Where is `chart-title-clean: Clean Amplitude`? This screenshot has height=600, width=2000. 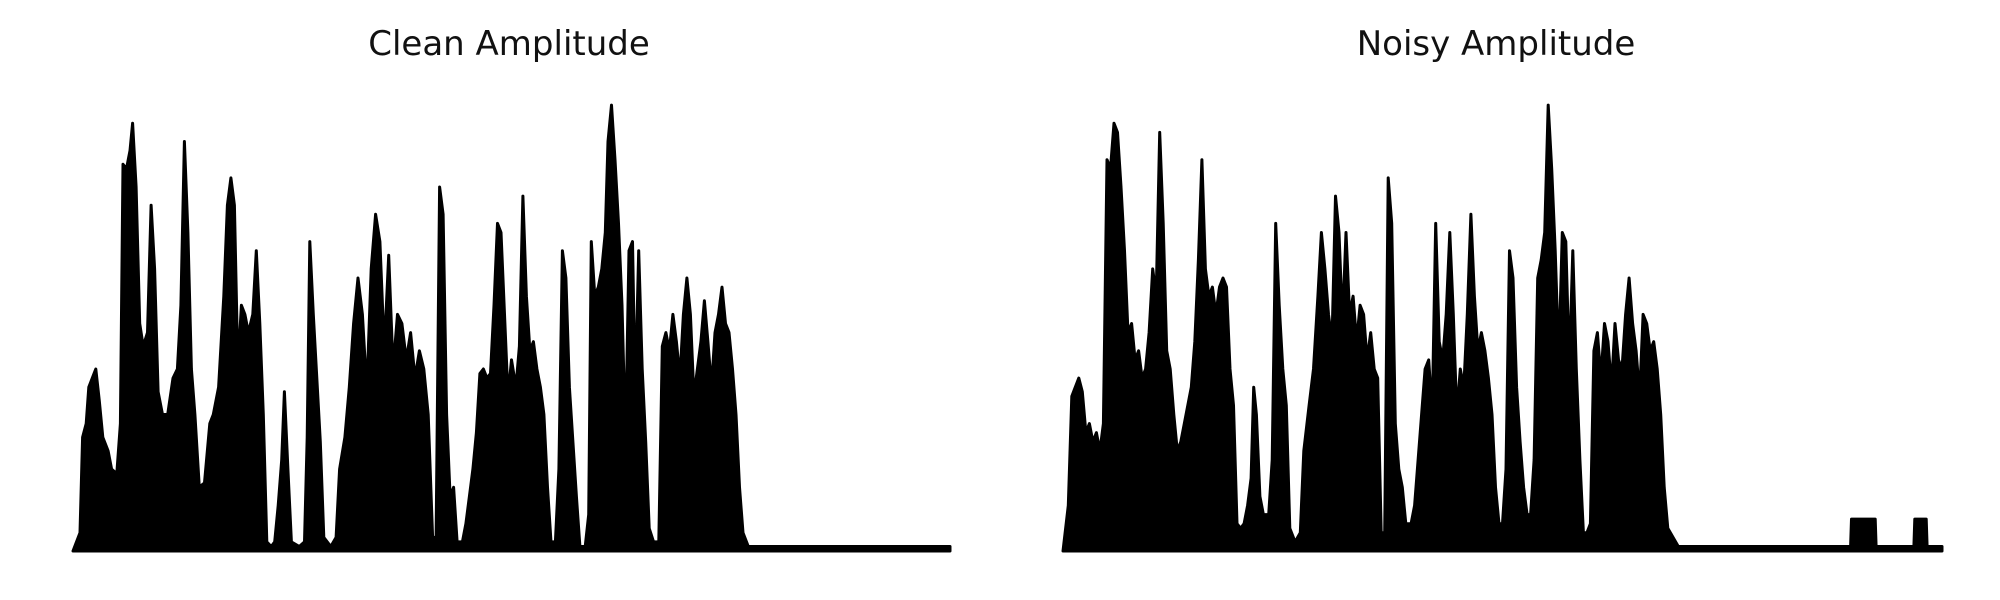 chart-title-clean: Clean Amplitude is located at coordinates (509, 44).